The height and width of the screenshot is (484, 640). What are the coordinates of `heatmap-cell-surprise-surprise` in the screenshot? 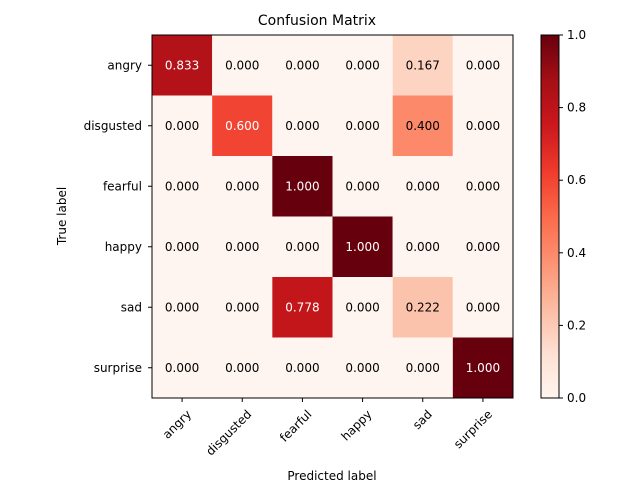 It's located at (482, 367).